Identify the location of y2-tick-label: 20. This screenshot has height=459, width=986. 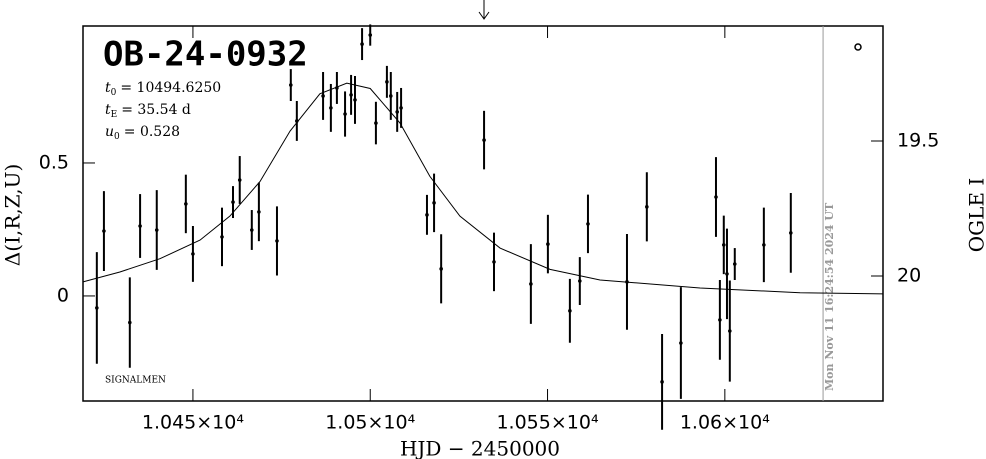
(909, 276).